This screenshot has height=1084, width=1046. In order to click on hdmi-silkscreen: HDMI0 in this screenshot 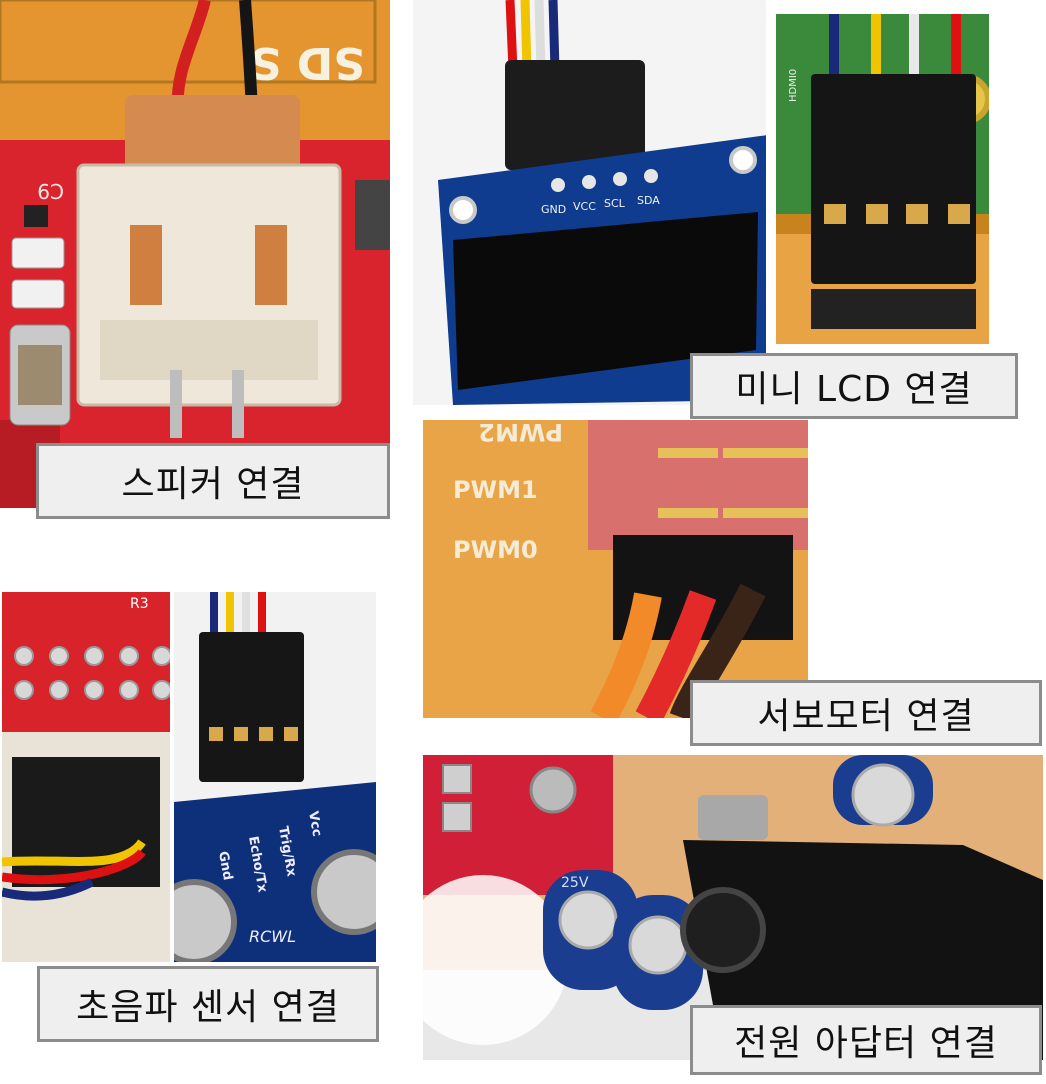, I will do `click(793, 85)`.